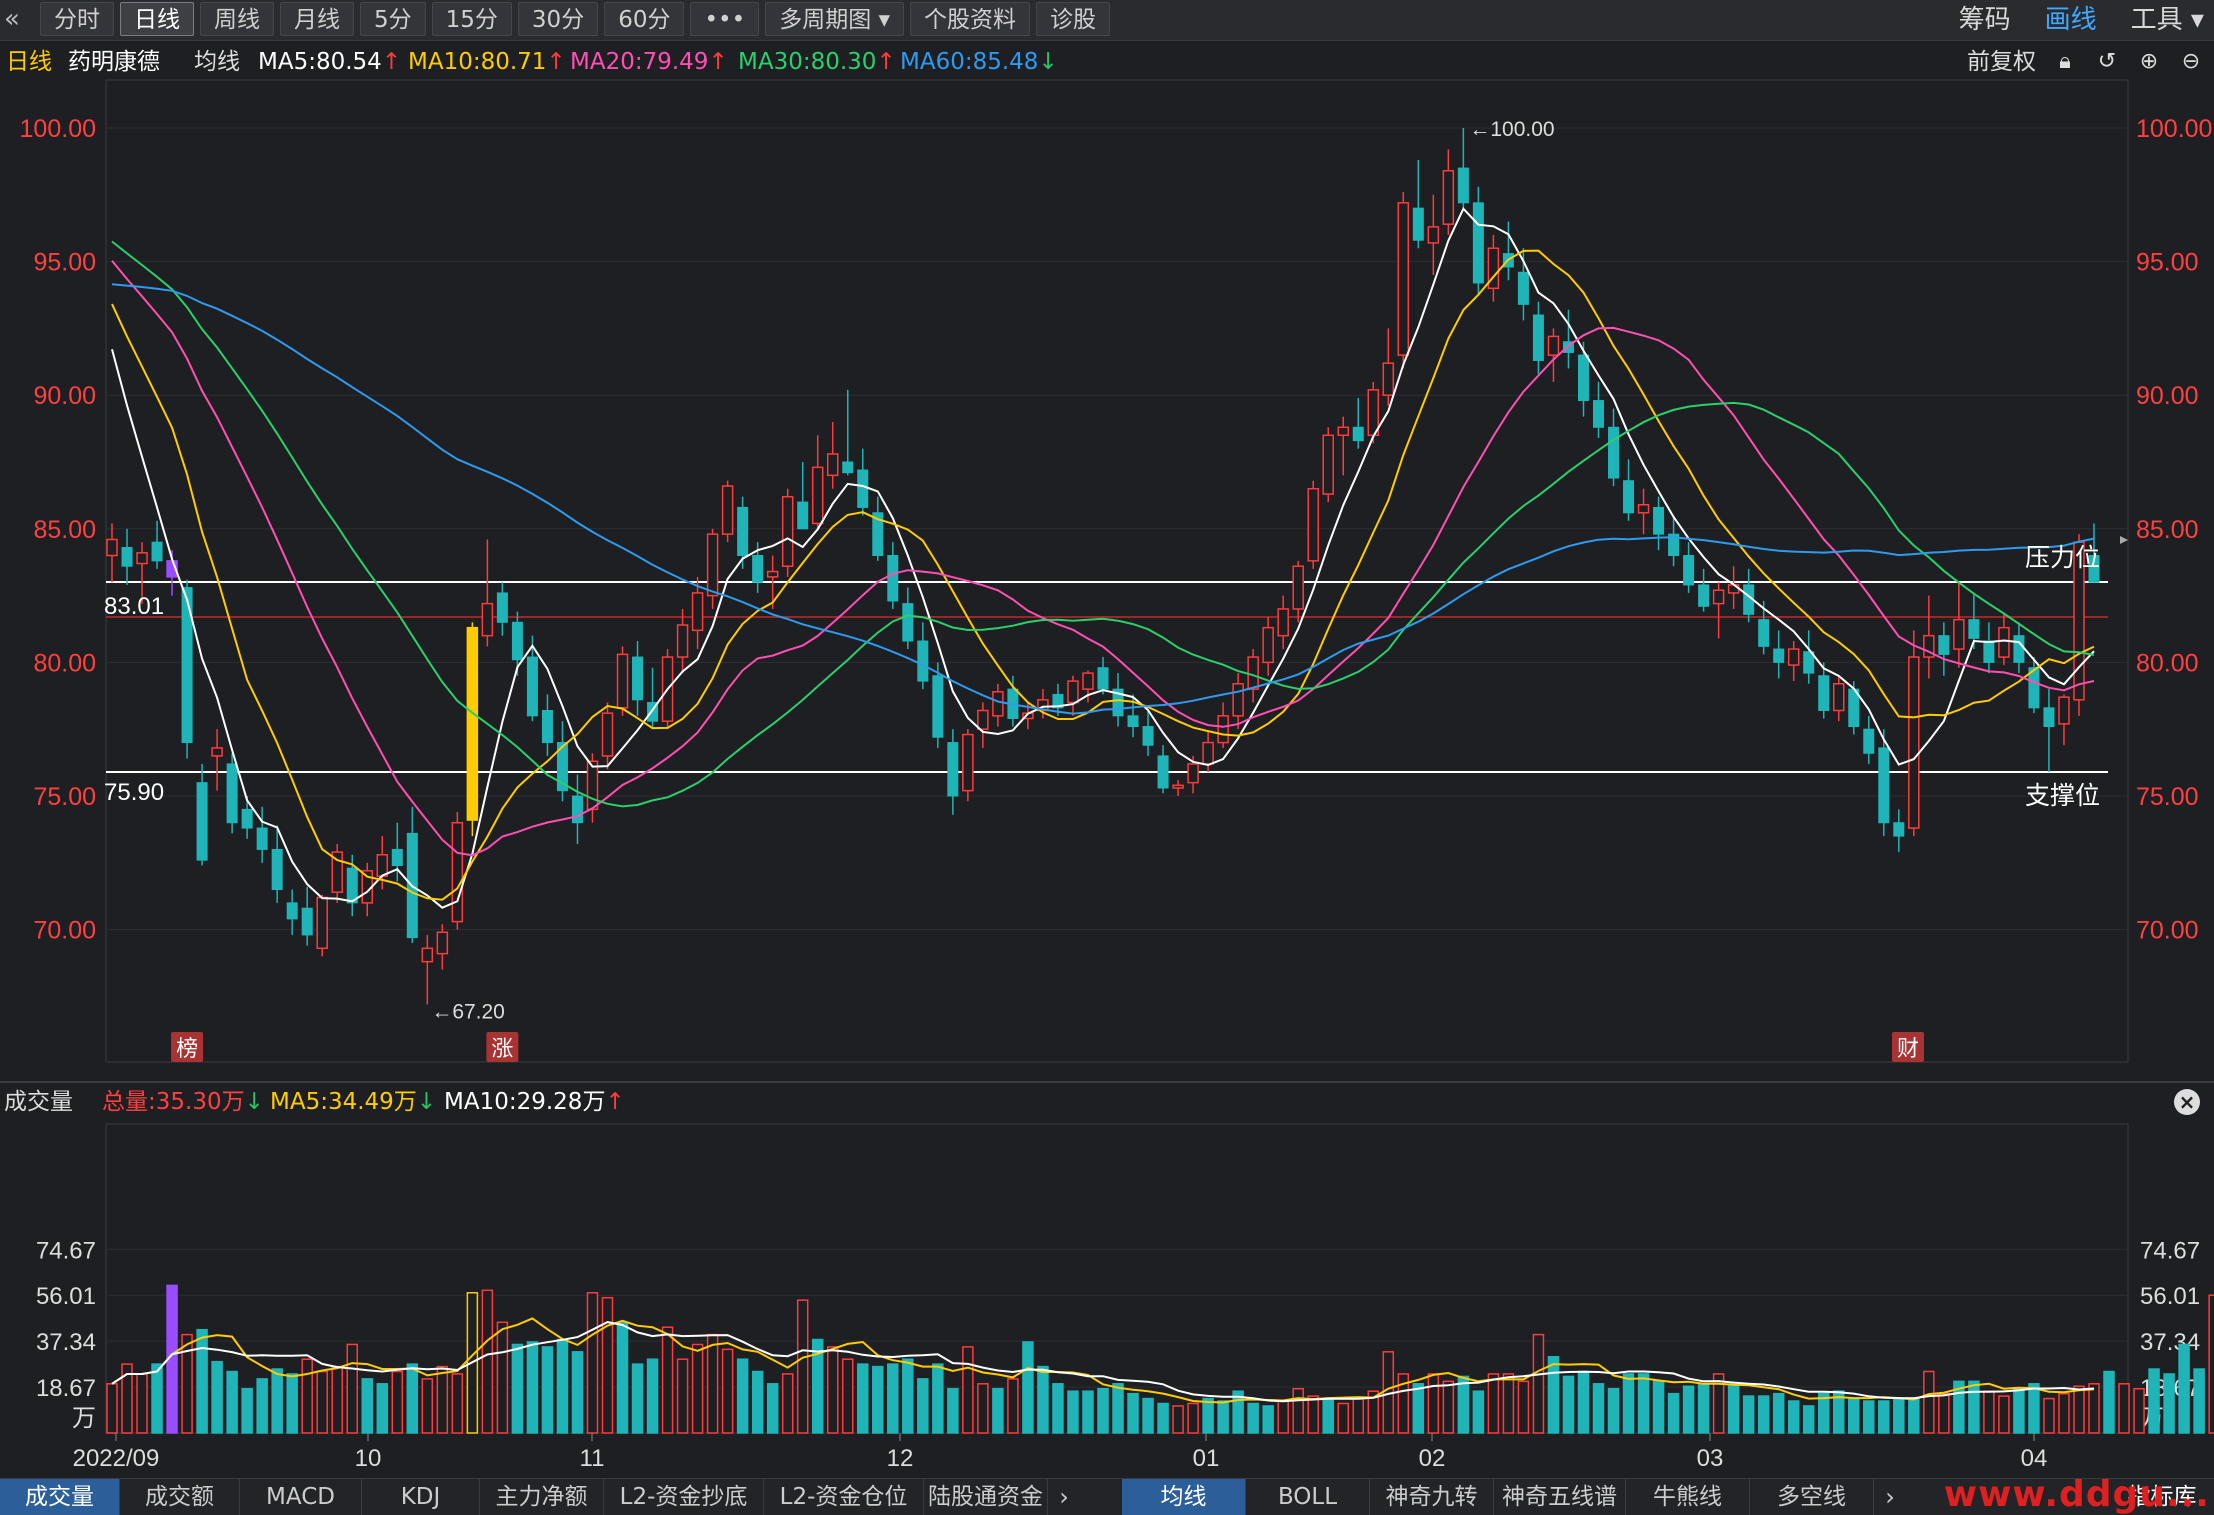 Image resolution: width=2214 pixels, height=1515 pixels. What do you see at coordinates (217, 62) in the screenshot?
I see `ma-label: 均线` at bounding box center [217, 62].